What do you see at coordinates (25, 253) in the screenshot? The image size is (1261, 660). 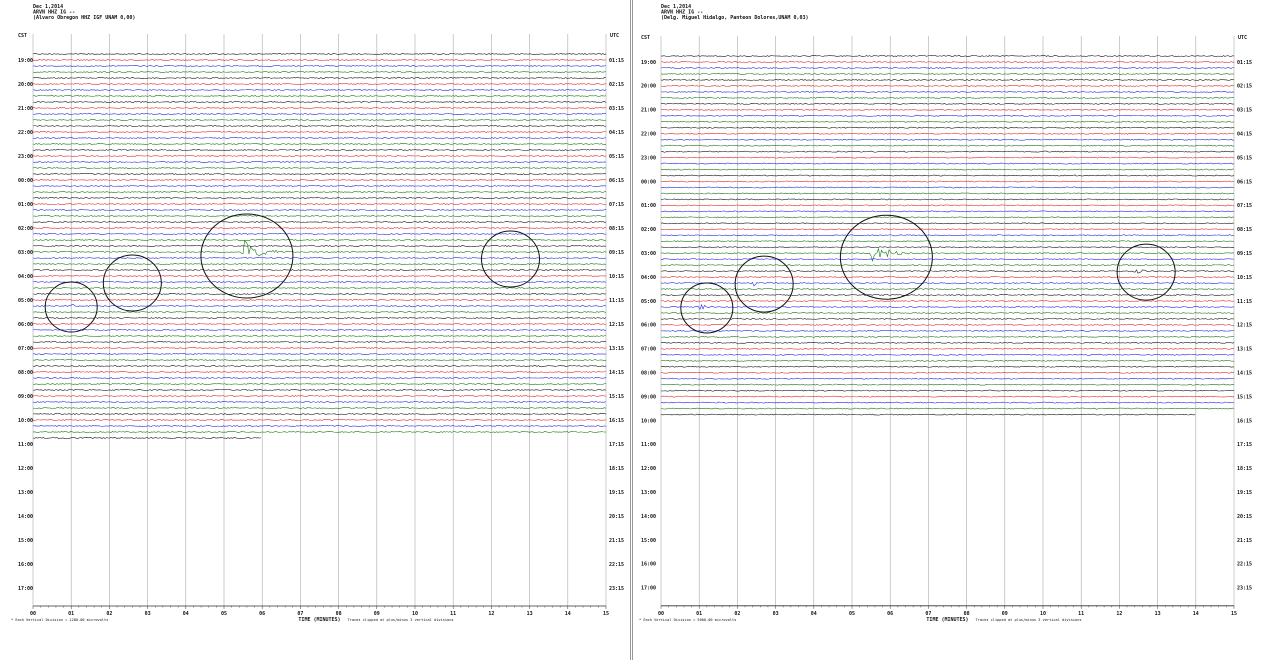 I see `cst-tick-label: 03:00` at bounding box center [25, 253].